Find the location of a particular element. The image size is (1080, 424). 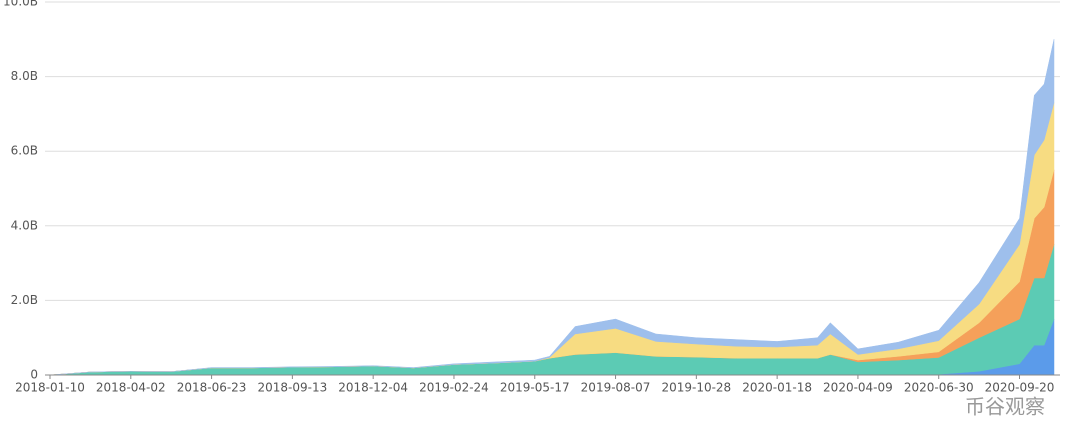

x-tick-label: 2018-12-04 is located at coordinates (373, 388).